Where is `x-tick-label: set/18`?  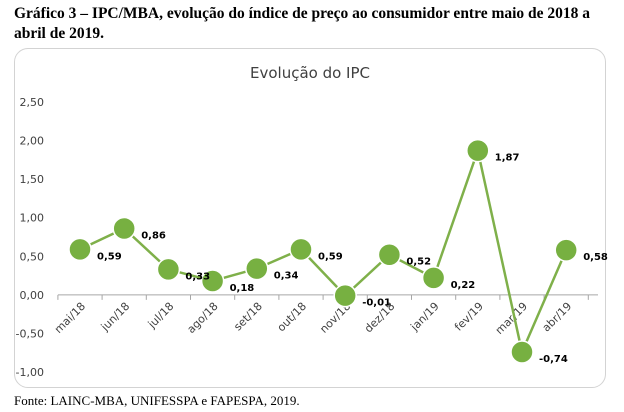
x-tick-label: set/18 is located at coordinates (248, 317).